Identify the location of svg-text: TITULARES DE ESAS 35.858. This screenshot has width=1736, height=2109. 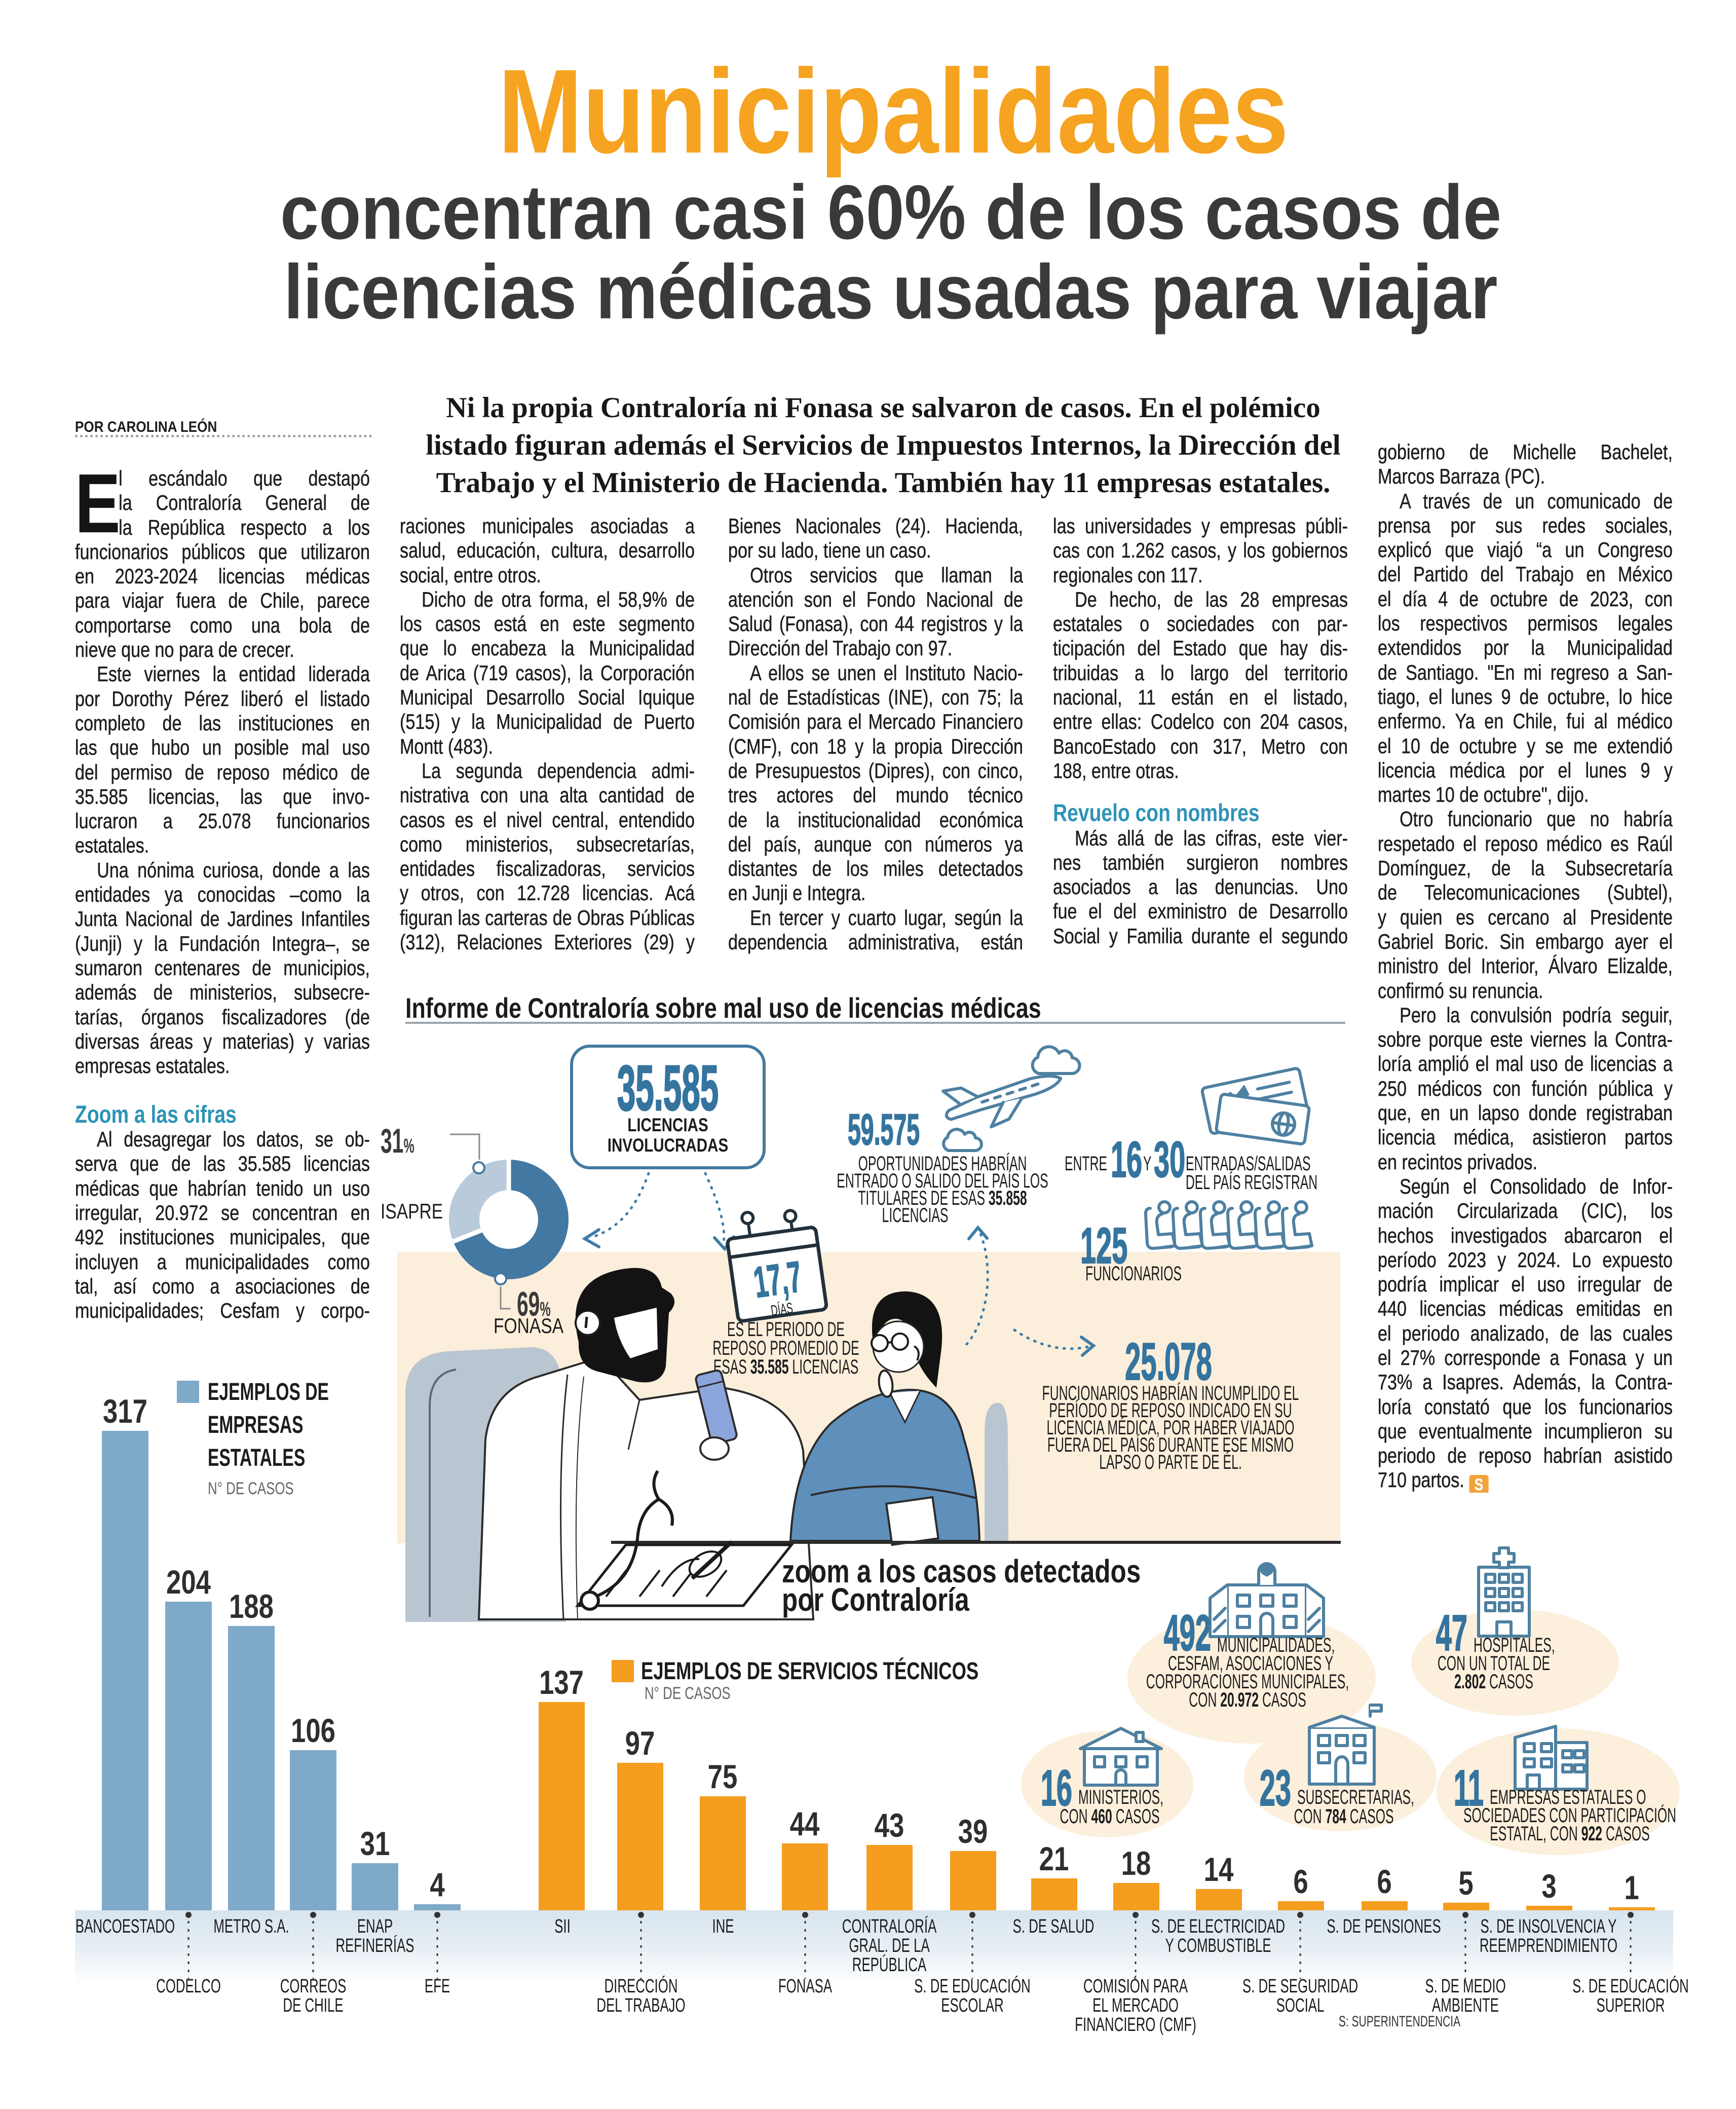
(942, 1198).